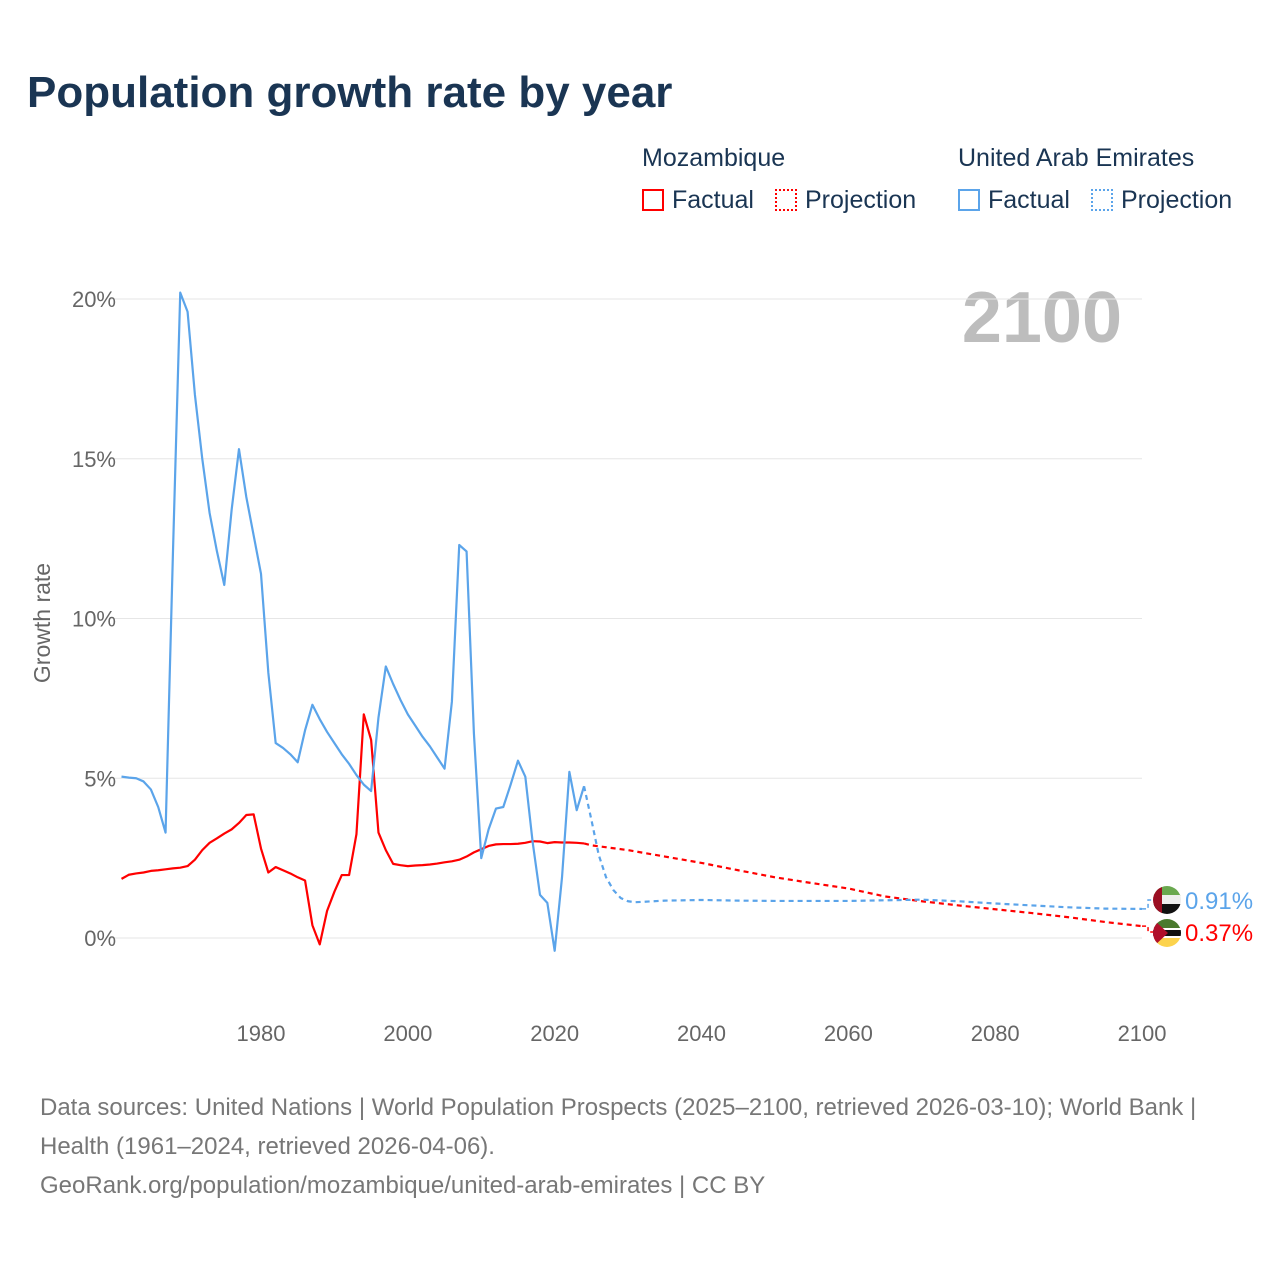 The width and height of the screenshot is (1280, 1280). What do you see at coordinates (554, 1033) in the screenshot?
I see `x-tick-label: 2020` at bounding box center [554, 1033].